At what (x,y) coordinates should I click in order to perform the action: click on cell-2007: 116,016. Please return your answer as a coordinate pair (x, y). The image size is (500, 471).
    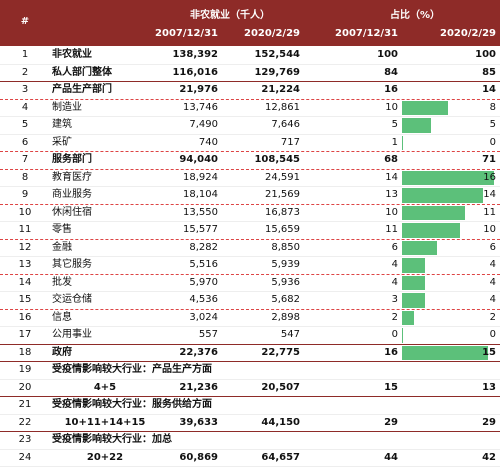
    Looking at the image, I should click on (195, 72).